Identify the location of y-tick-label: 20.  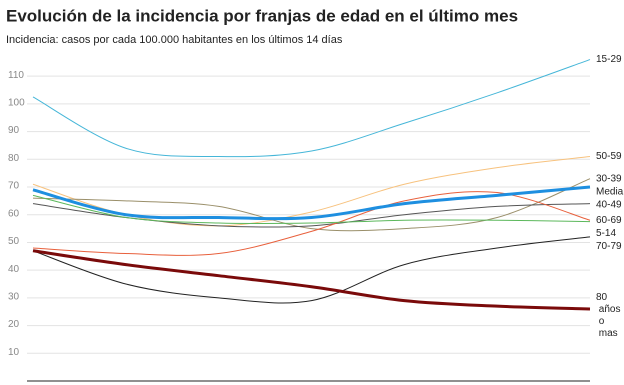
(14, 324).